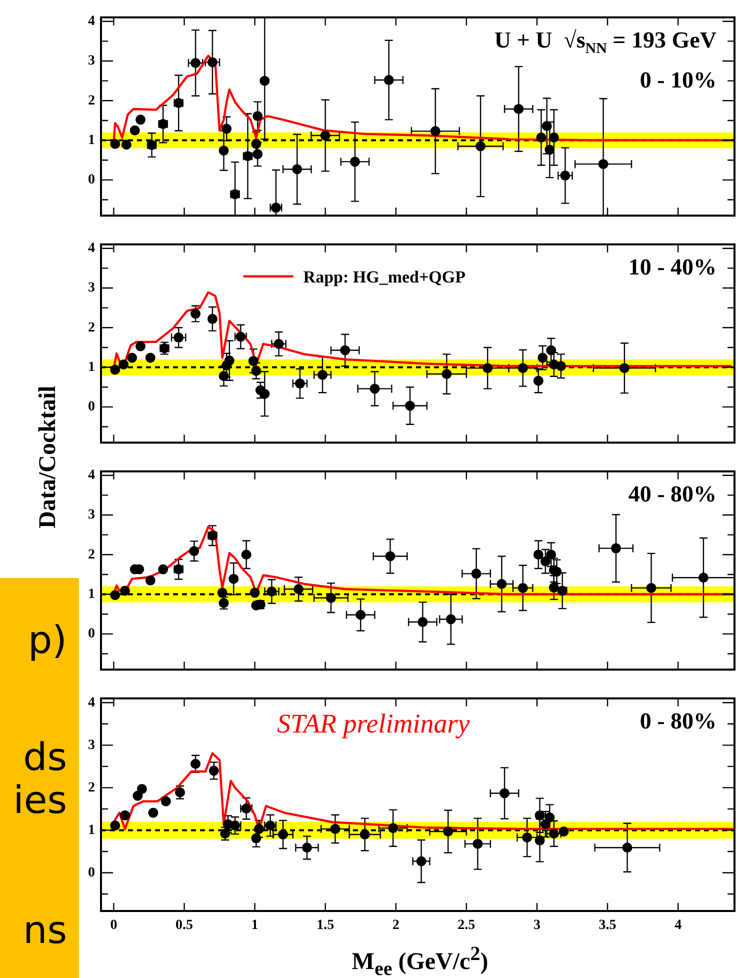 The height and width of the screenshot is (978, 740). Describe the element at coordinates (384, 276) in the screenshot. I see `legend-label: Rapp: HG_med+QGP` at that location.